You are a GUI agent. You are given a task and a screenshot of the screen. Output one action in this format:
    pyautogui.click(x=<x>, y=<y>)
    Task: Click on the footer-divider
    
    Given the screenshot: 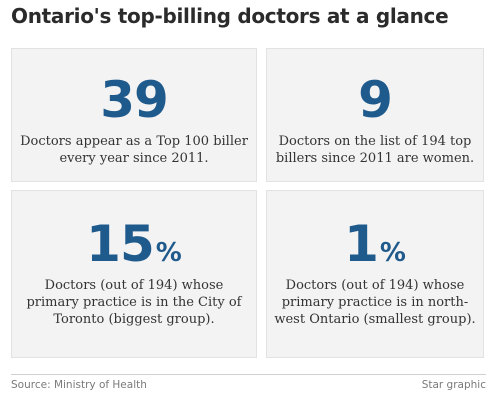 What is the action you would take?
    pyautogui.click(x=248, y=374)
    